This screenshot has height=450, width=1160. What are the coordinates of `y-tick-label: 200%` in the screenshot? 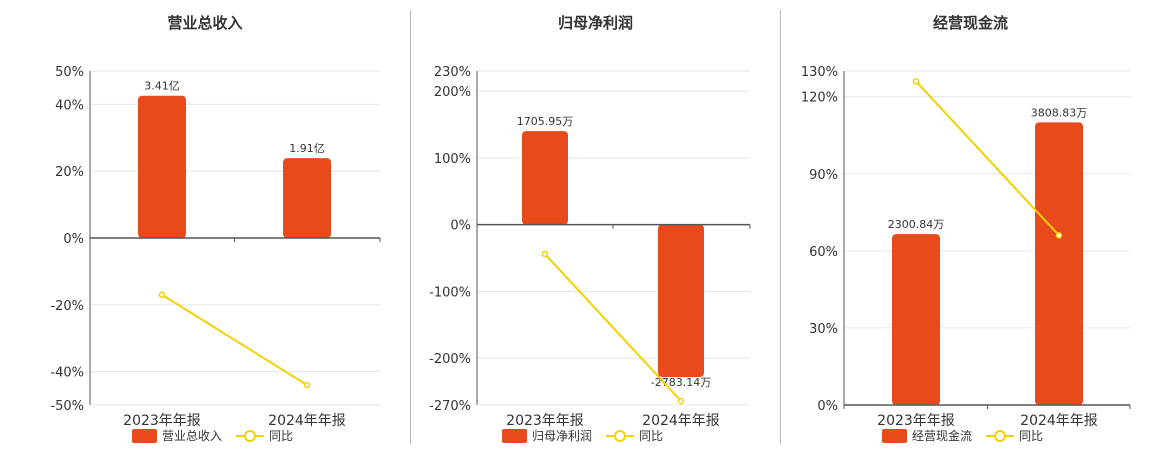 It's located at (452, 92).